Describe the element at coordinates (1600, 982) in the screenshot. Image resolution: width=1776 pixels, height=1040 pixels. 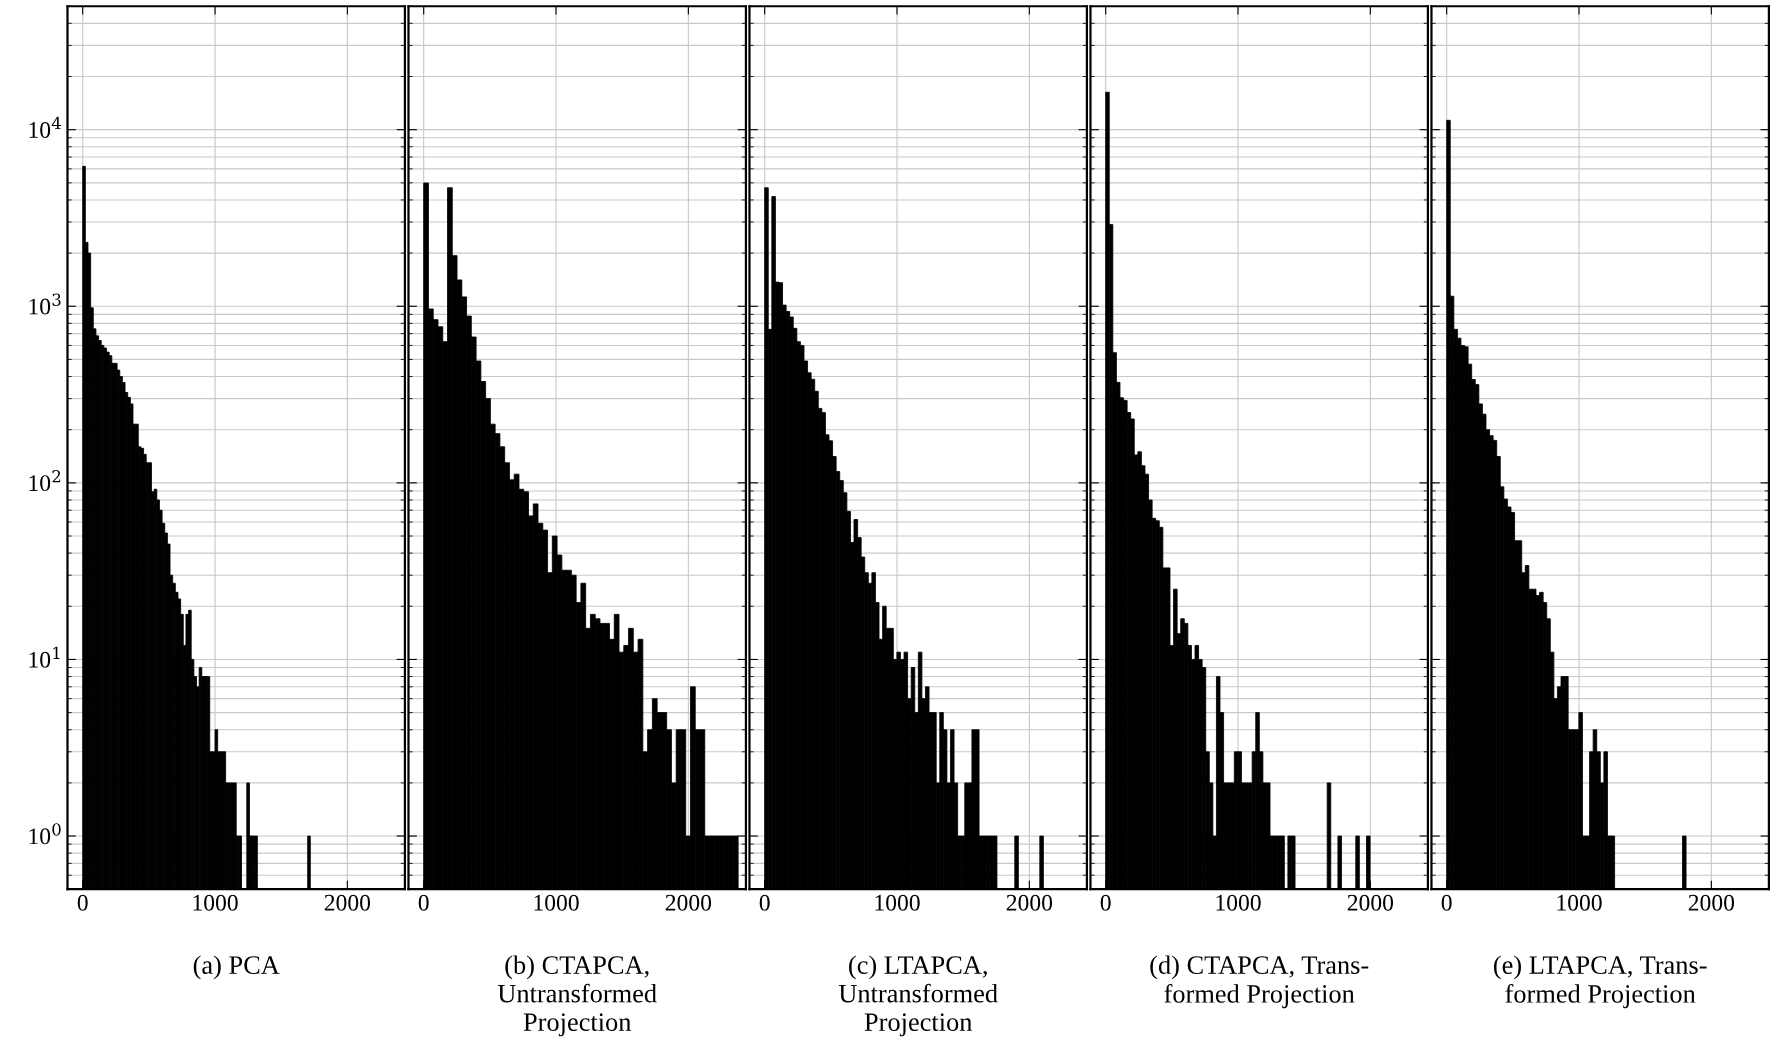
I see `text: (e) LTAPCA, Trans- formed Projection` at that location.